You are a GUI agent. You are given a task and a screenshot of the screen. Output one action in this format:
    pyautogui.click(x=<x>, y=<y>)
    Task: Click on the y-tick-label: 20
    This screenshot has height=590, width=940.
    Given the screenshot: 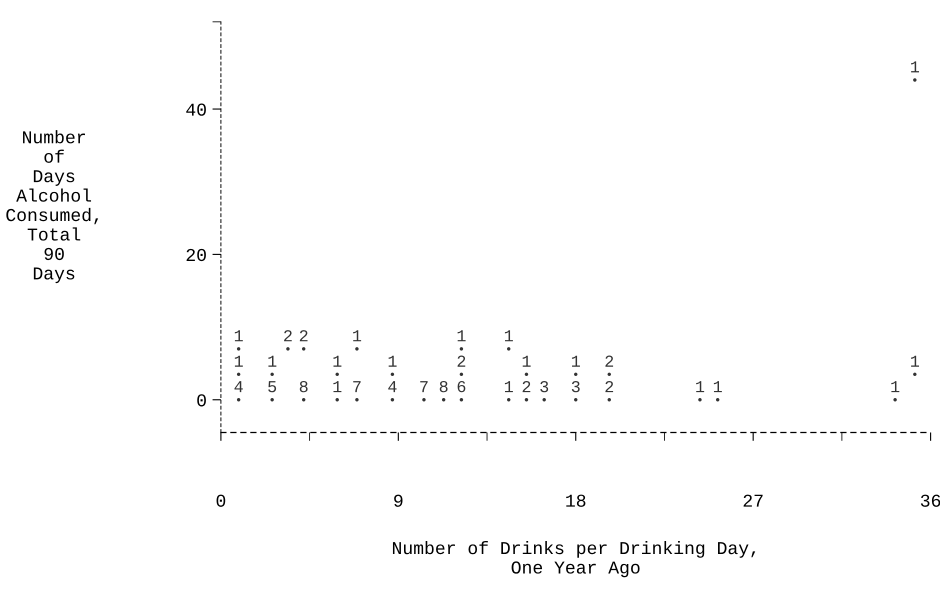 What is the action you would take?
    pyautogui.click(x=196, y=255)
    